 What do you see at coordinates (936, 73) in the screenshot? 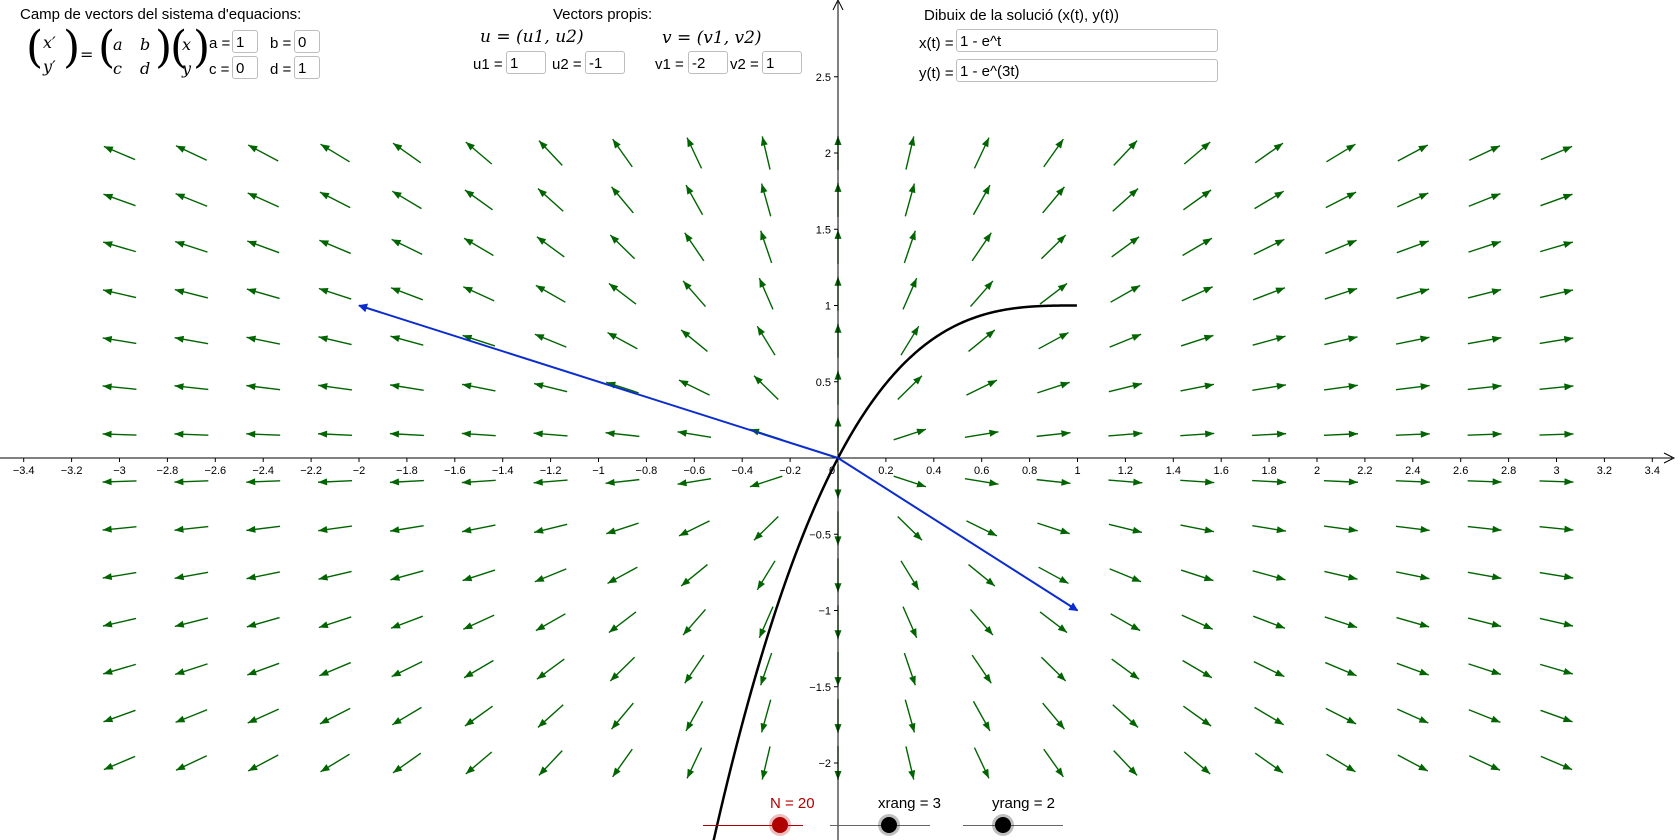
I see `y-t-label: y(t) =` at bounding box center [936, 73].